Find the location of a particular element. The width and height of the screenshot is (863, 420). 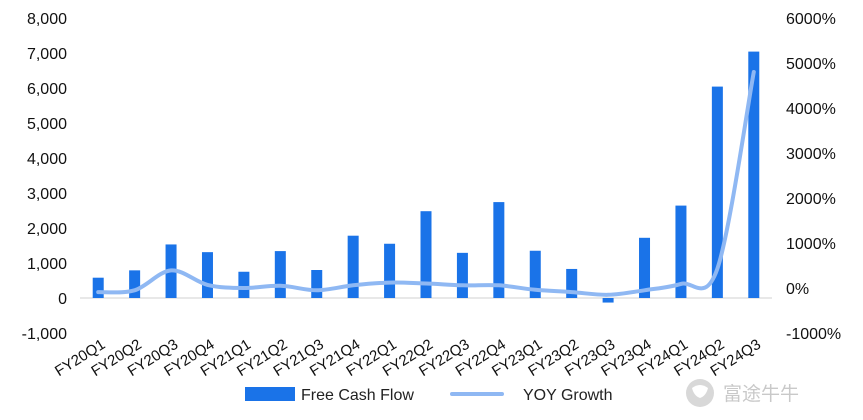

right-tick-label: 4000% is located at coordinates (811, 109).